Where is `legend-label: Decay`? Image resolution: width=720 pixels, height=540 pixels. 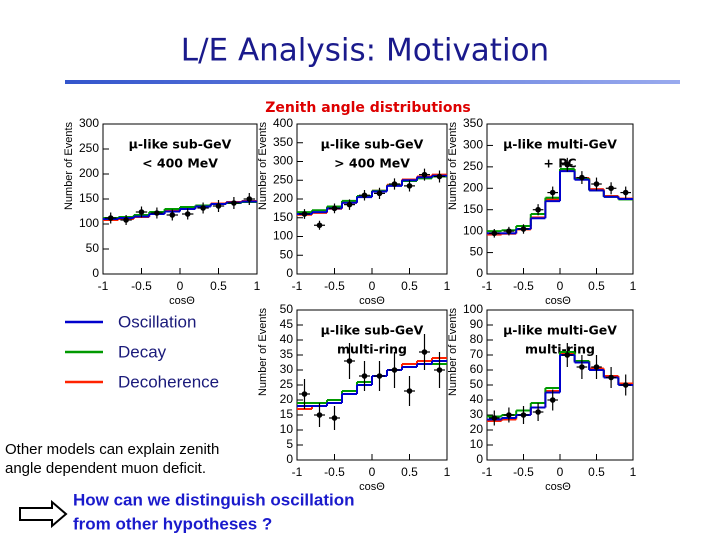
legend-label: Decay is located at coordinates (142, 351).